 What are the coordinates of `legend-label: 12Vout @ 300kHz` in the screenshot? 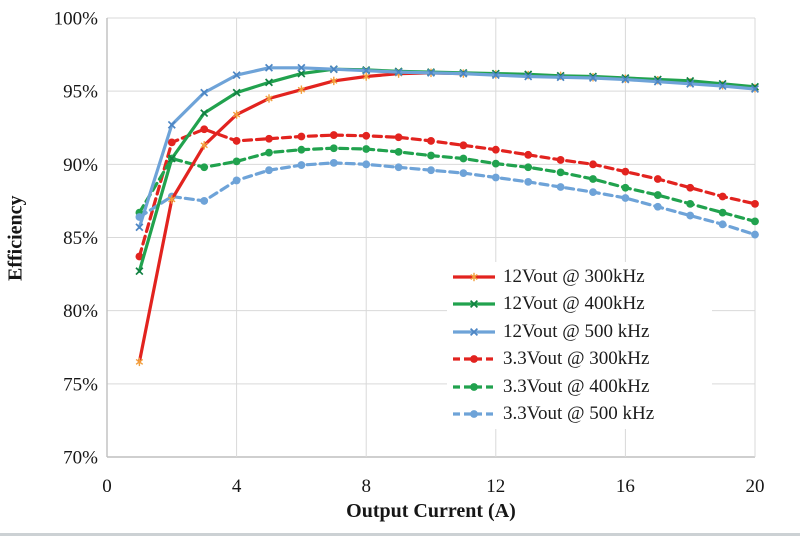 It's located at (574, 276).